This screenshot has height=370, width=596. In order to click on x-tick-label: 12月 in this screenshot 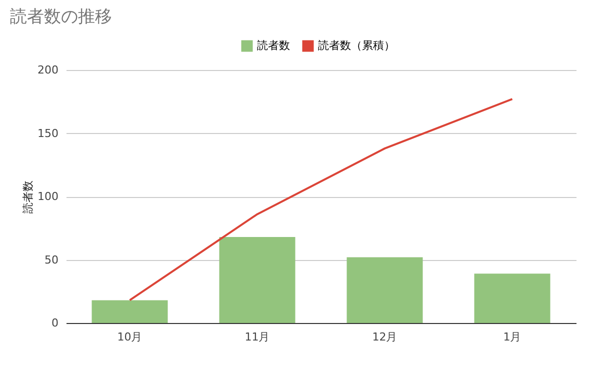, I will do `click(385, 337)`.